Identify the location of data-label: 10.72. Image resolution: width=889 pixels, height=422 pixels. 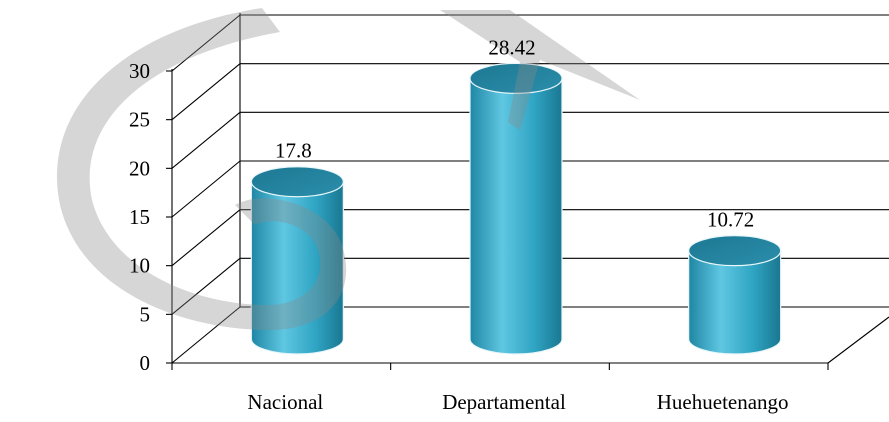
(730, 220).